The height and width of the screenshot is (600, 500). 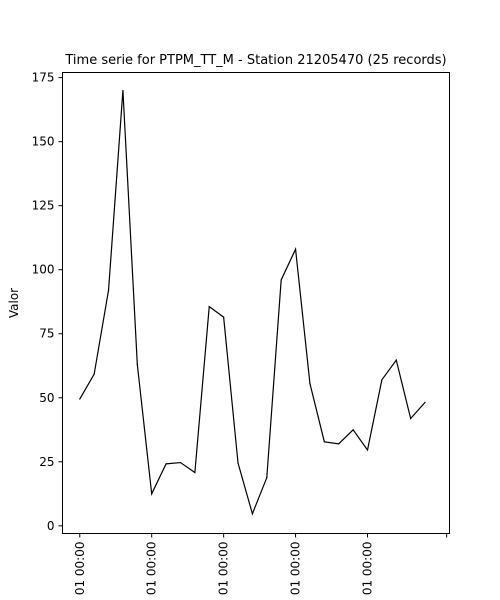 I want to click on x-axis: 01 00:00 01 00:00 01 00:00 01 00:00 01 00:00, so click(x=260, y=564).